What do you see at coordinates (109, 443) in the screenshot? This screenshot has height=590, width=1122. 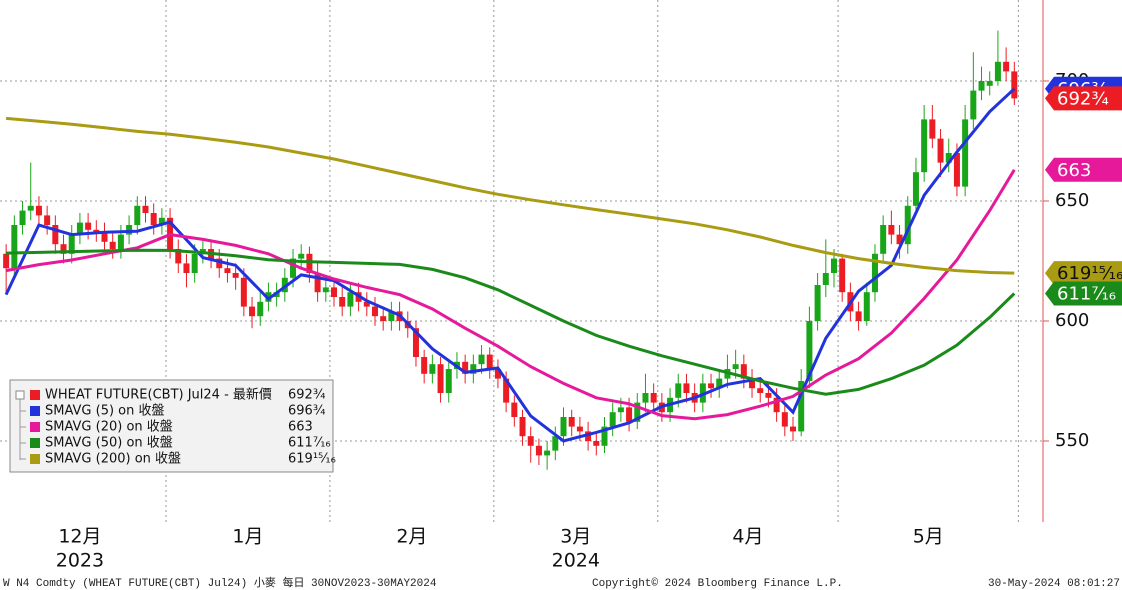 I see `legend-label: SMAVG (50) on 收盤` at bounding box center [109, 443].